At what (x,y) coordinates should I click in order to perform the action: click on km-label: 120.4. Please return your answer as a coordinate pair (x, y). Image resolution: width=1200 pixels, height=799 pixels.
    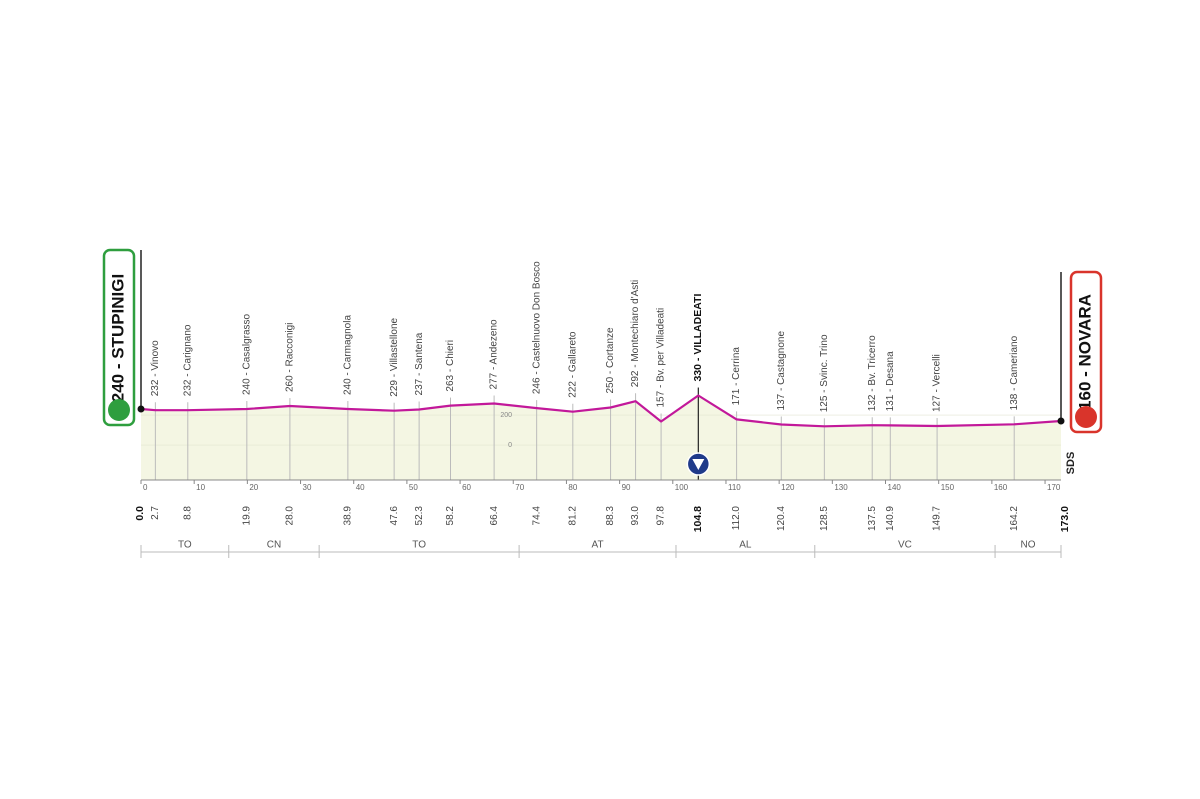
    Looking at the image, I should click on (781, 518).